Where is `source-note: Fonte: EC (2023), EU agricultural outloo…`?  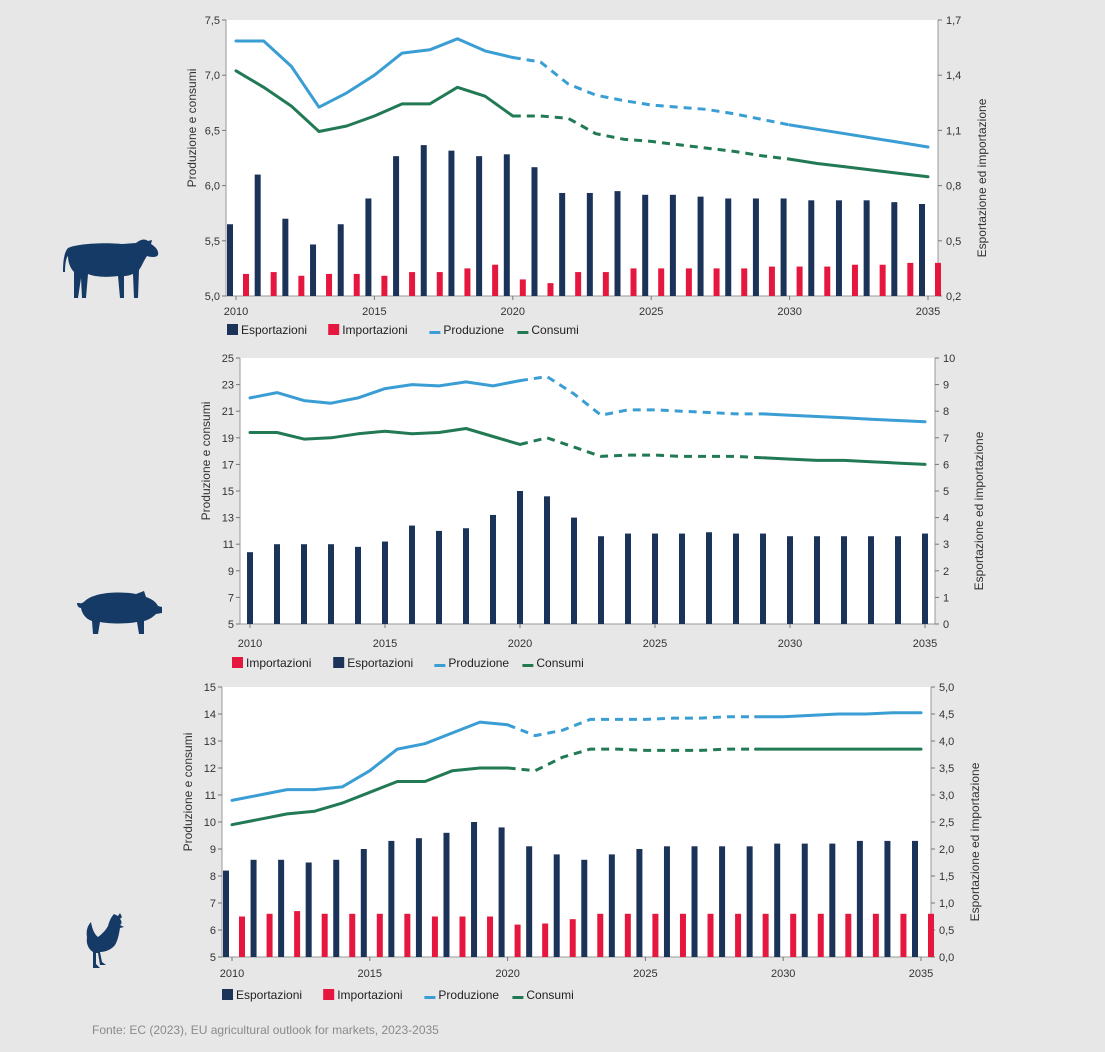 source-note: Fonte: EC (2023), EU agricultural outloo… is located at coordinates (265, 1030).